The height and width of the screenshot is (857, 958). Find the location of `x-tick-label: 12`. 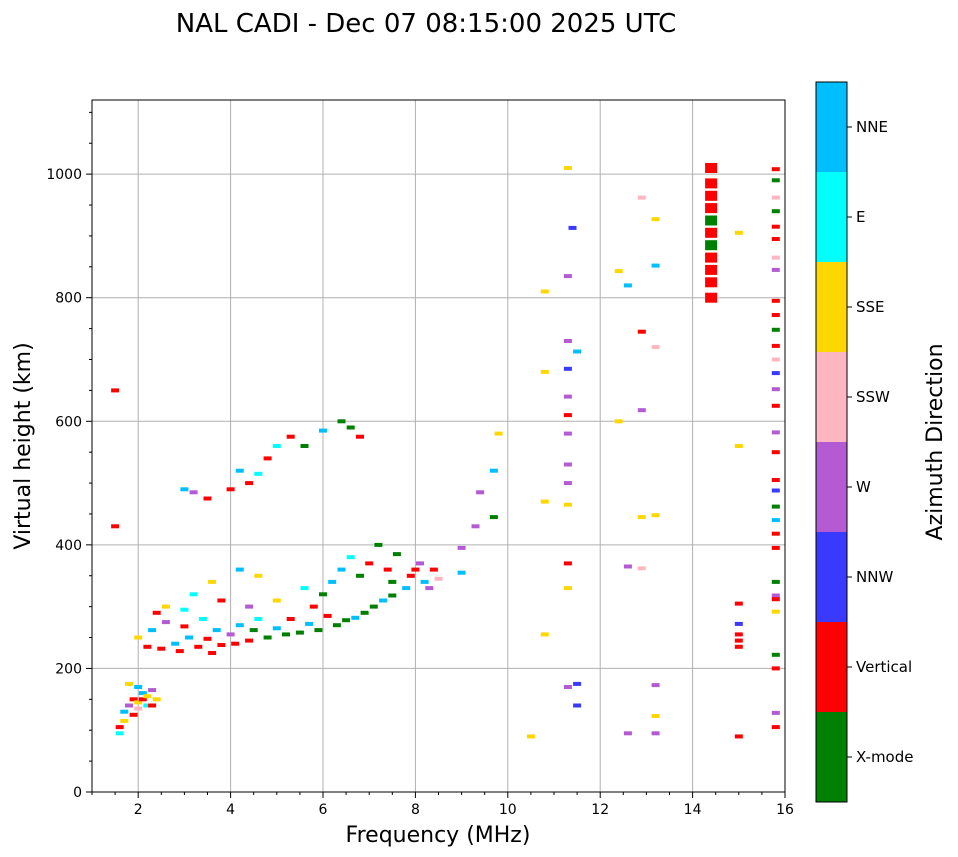

x-tick-label: 12 is located at coordinates (600, 810).